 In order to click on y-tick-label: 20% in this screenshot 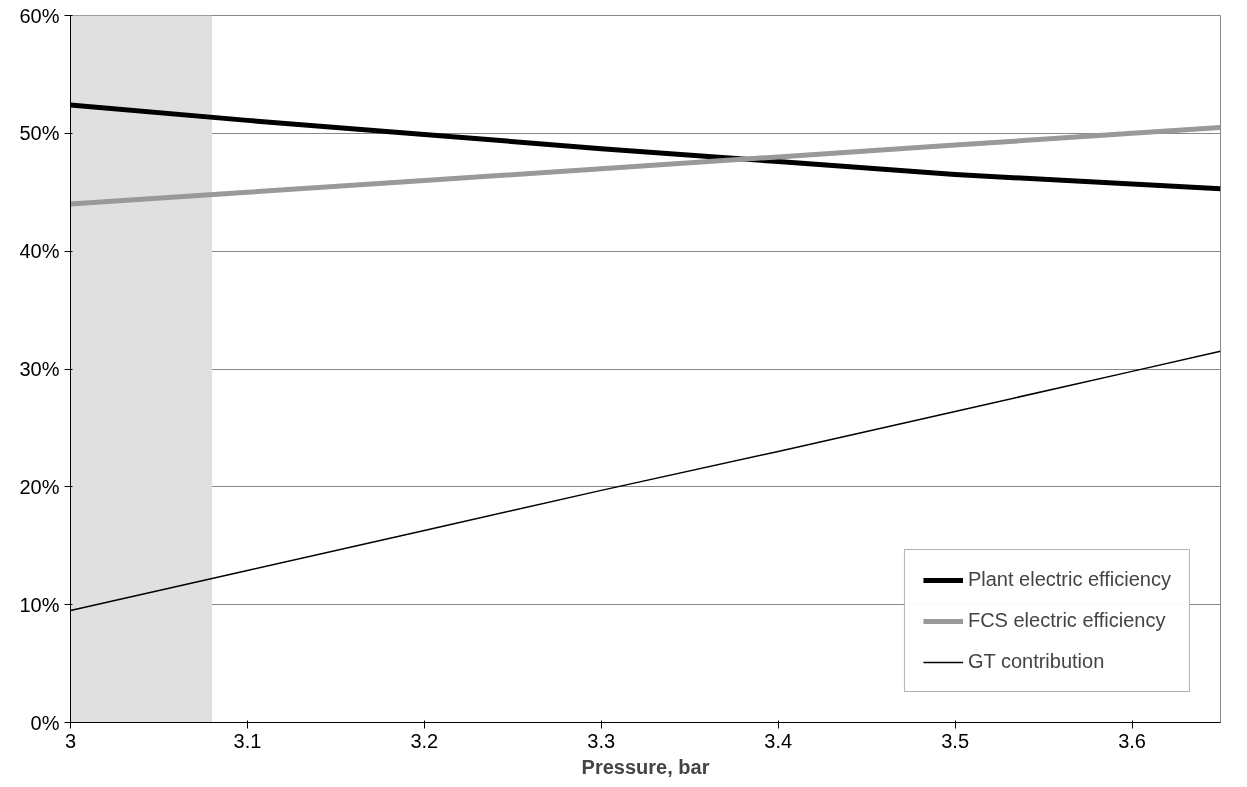, I will do `click(39, 486)`.